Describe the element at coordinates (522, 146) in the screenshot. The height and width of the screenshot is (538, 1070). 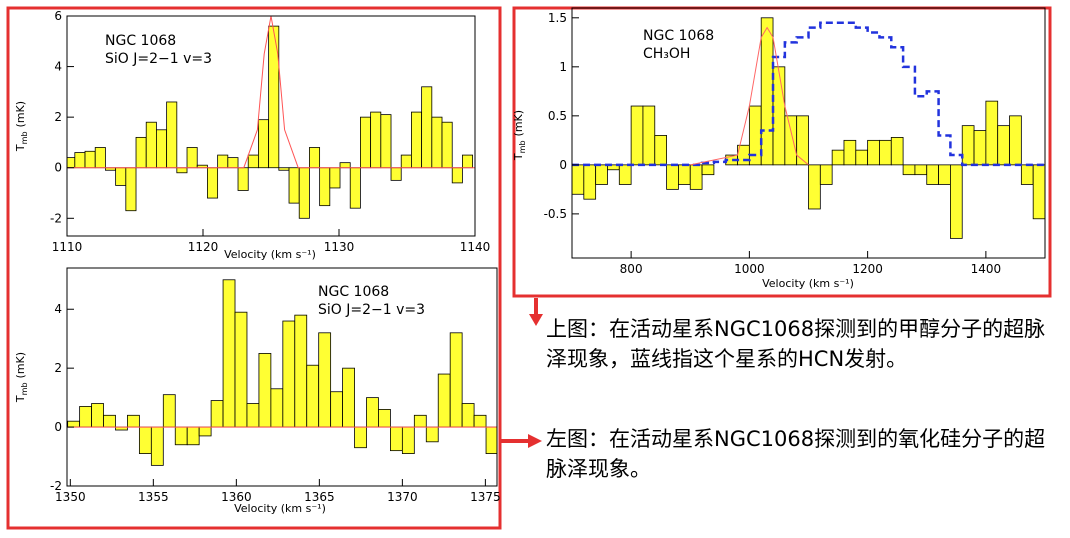
I see `y-label-sub: mb` at that location.